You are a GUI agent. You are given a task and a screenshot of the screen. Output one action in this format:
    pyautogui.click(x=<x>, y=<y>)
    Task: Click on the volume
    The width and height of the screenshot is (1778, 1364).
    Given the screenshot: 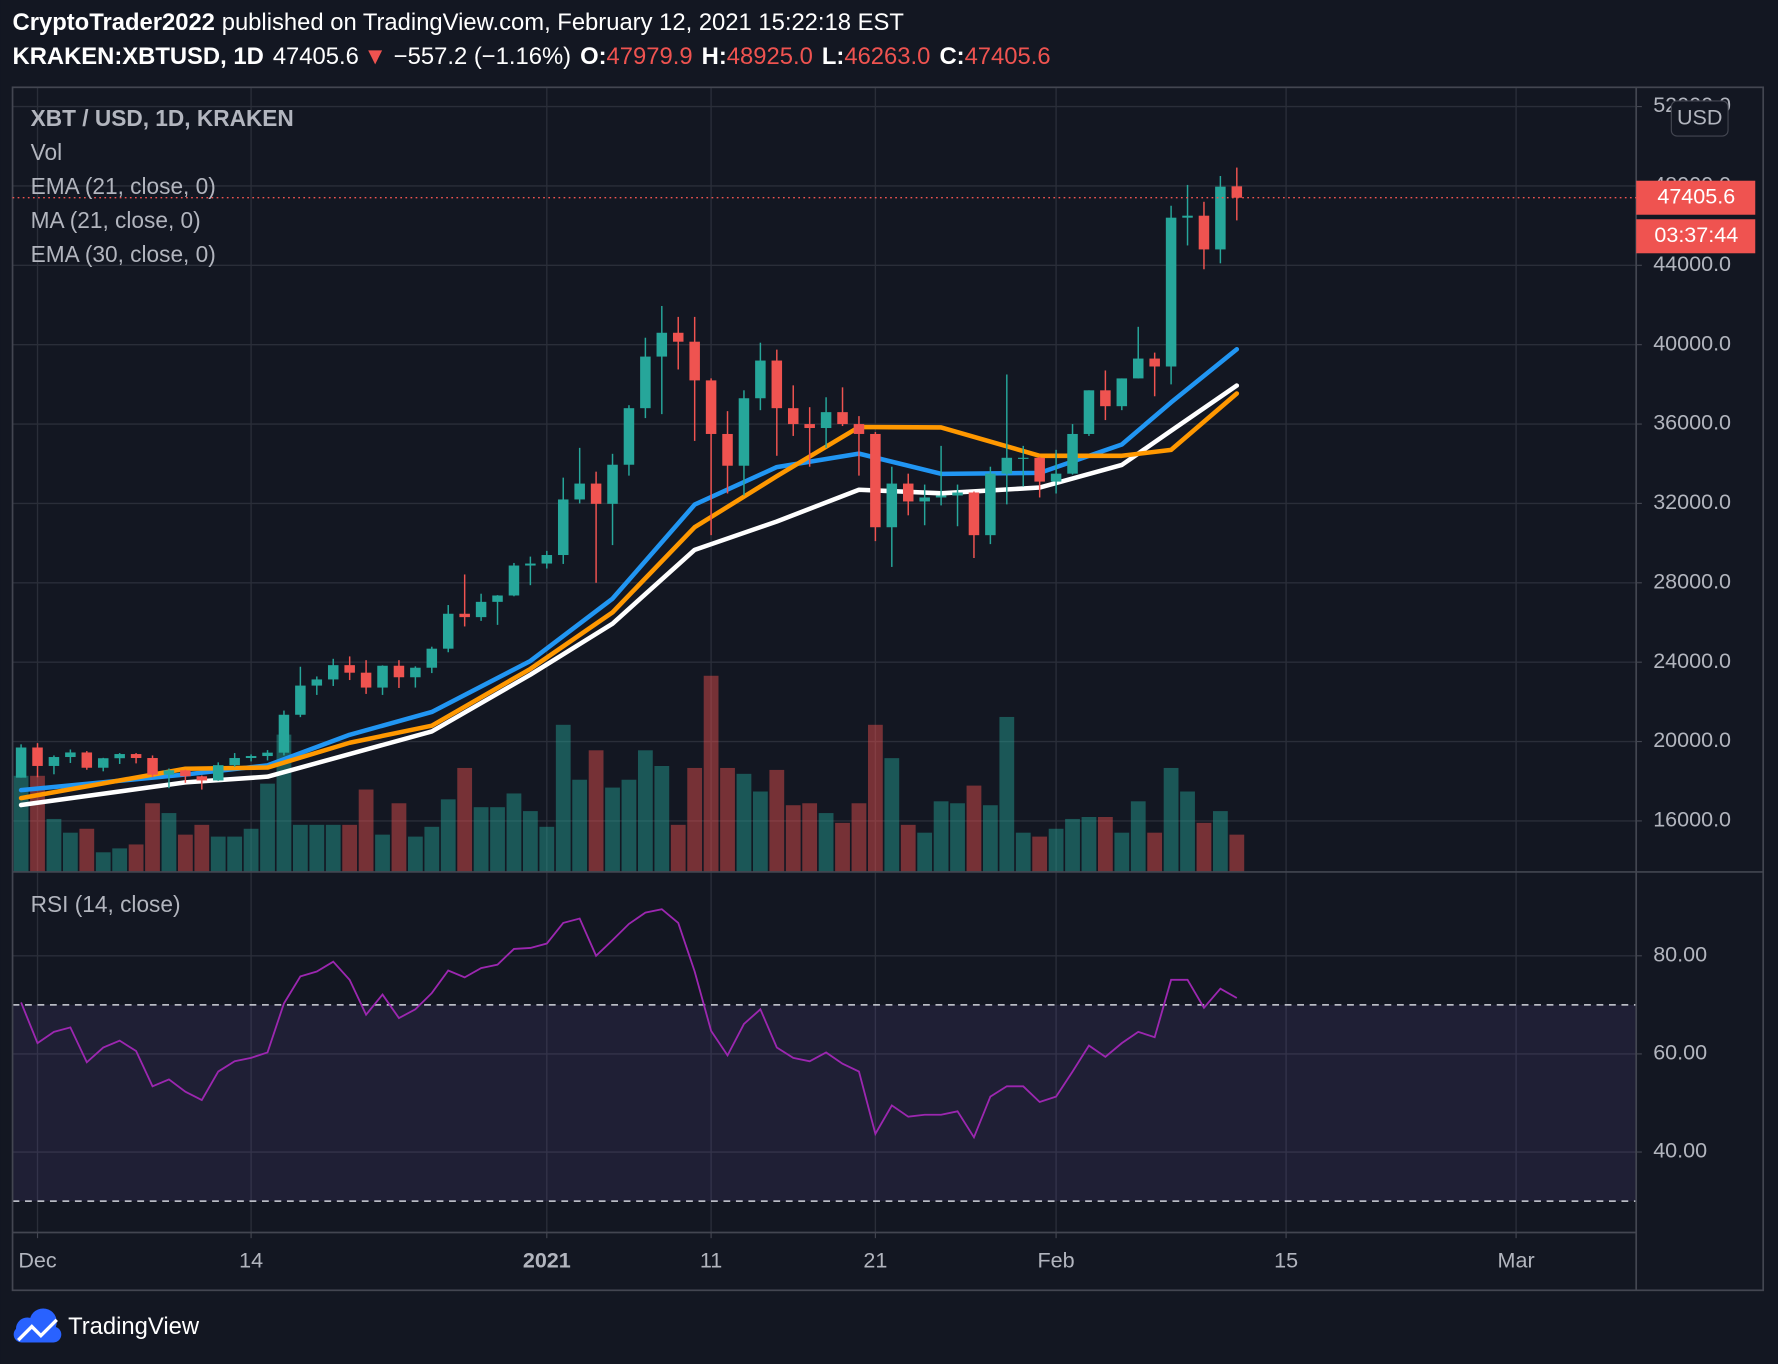 What is the action you would take?
    pyautogui.click(x=629, y=773)
    